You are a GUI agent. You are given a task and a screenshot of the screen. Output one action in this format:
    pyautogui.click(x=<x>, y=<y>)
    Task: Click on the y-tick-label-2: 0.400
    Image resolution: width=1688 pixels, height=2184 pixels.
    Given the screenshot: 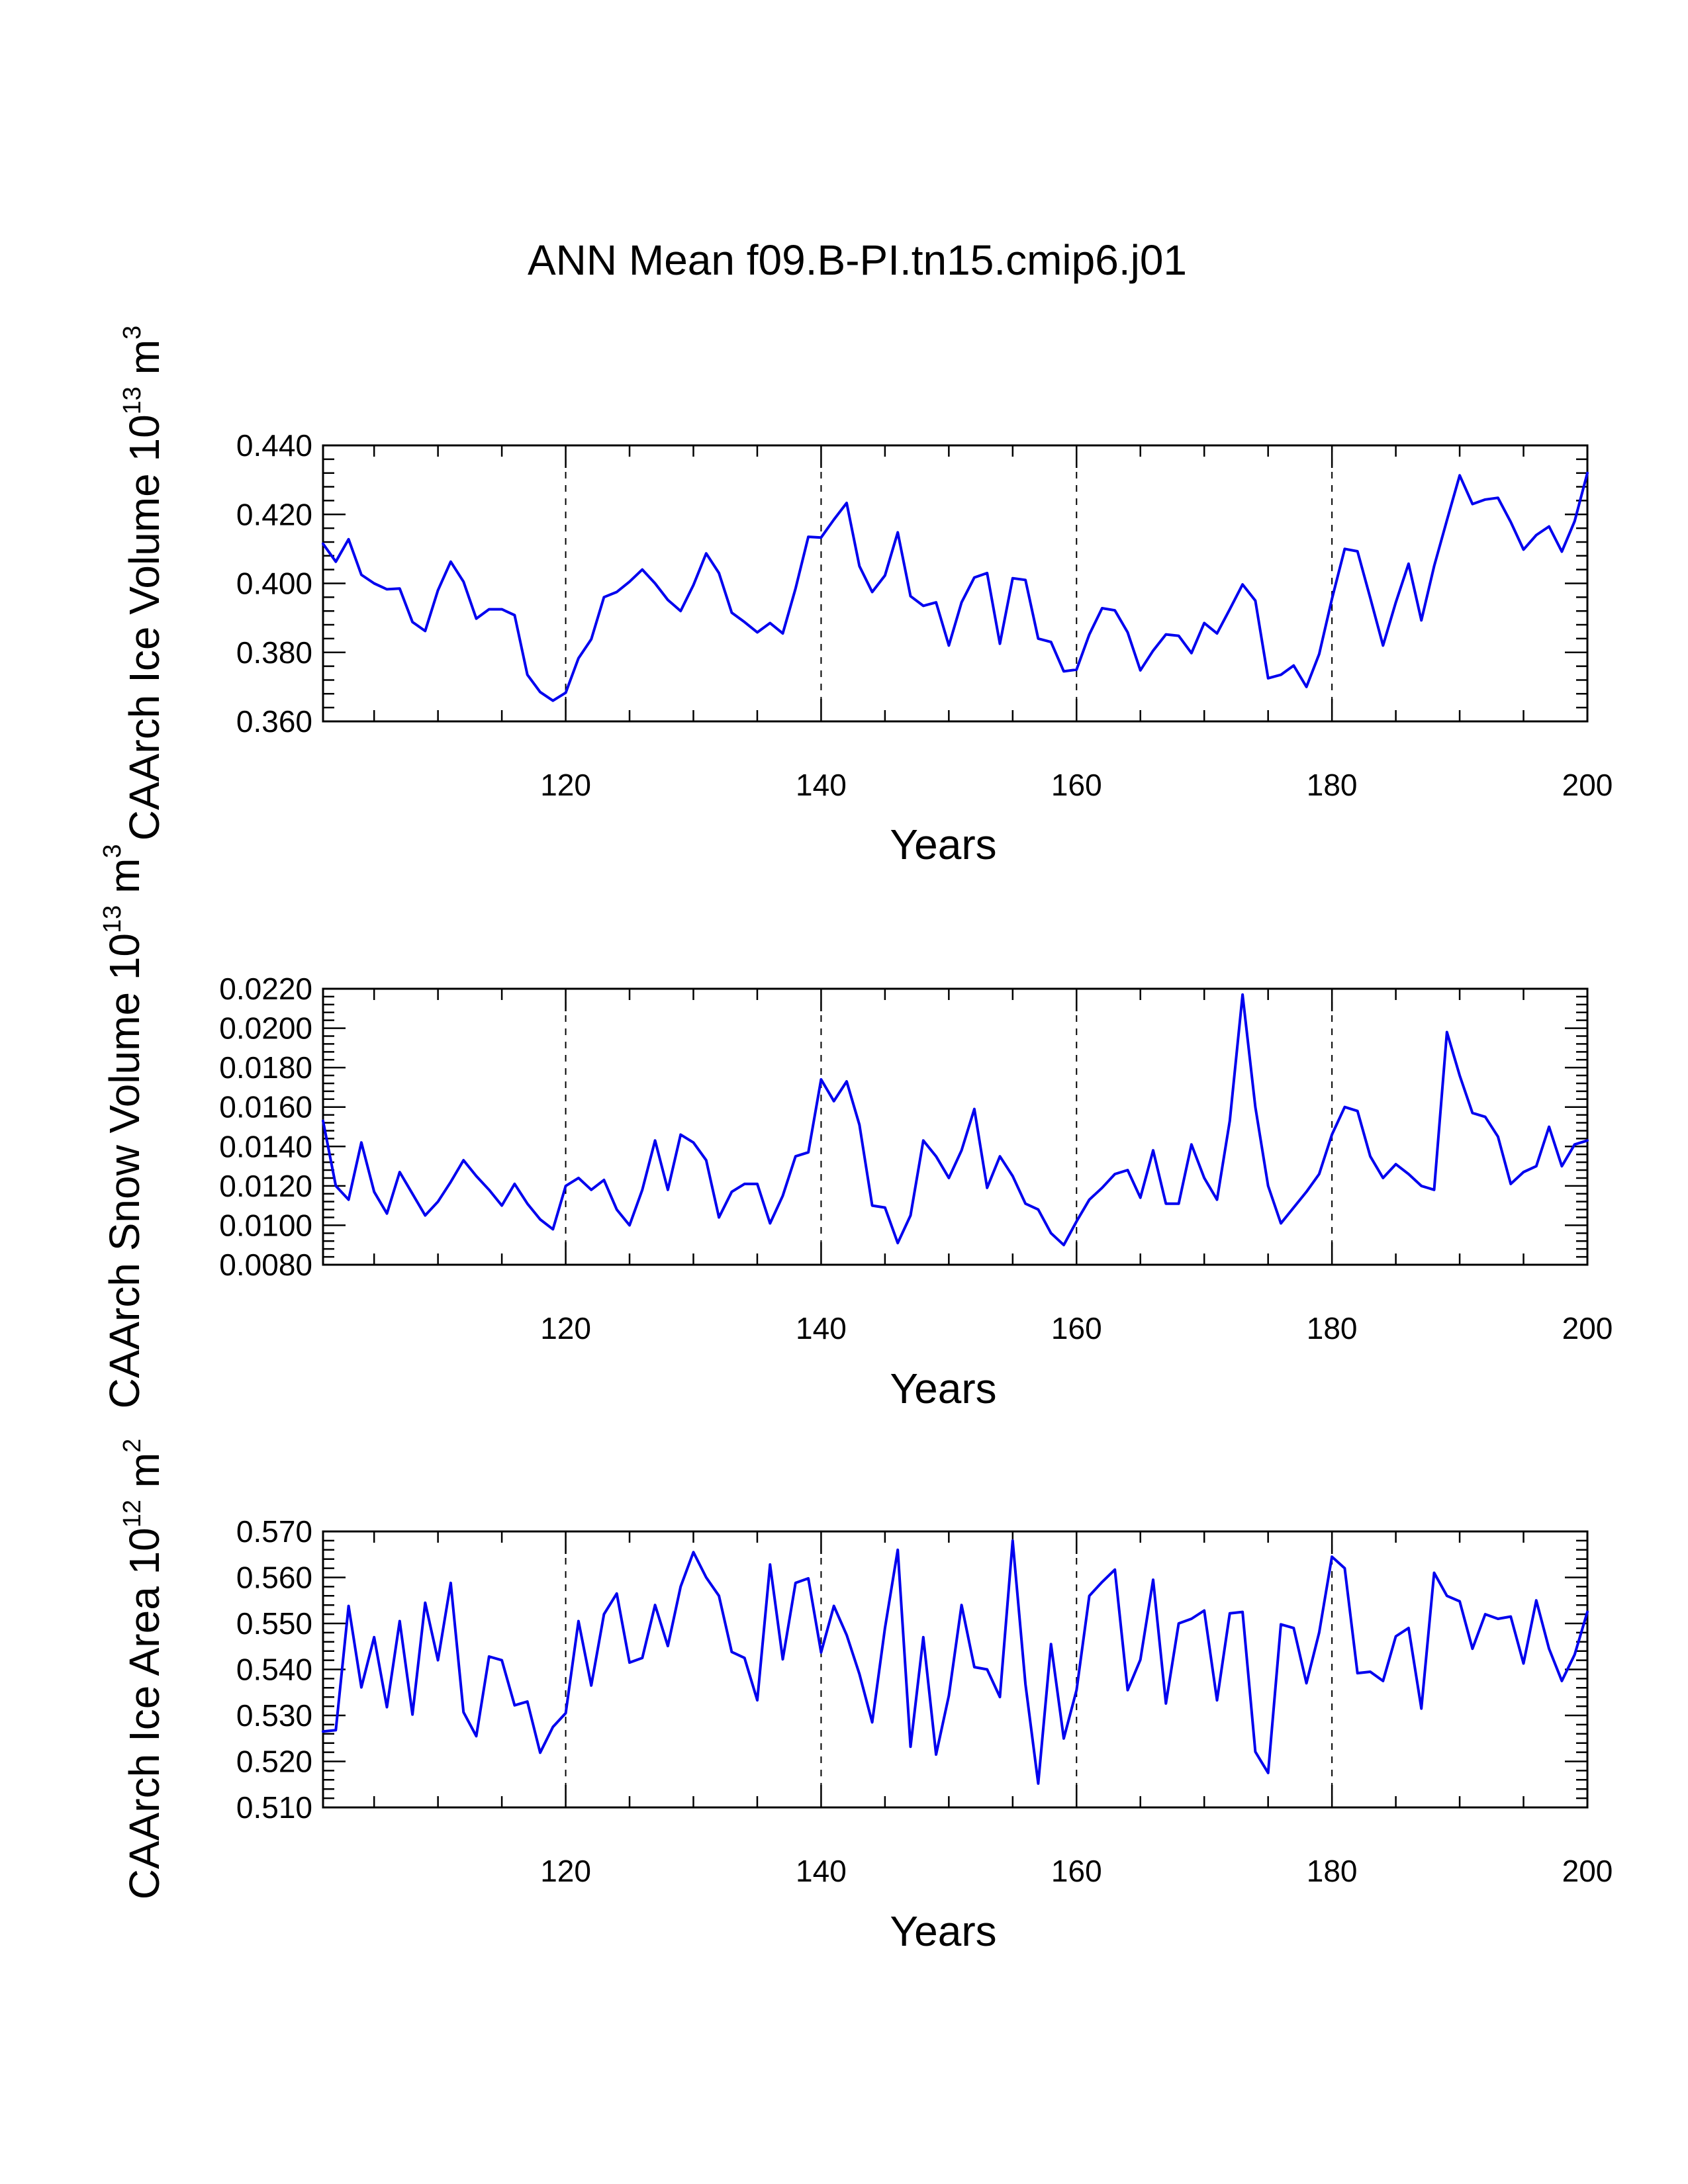 What is the action you would take?
    pyautogui.click(x=274, y=584)
    